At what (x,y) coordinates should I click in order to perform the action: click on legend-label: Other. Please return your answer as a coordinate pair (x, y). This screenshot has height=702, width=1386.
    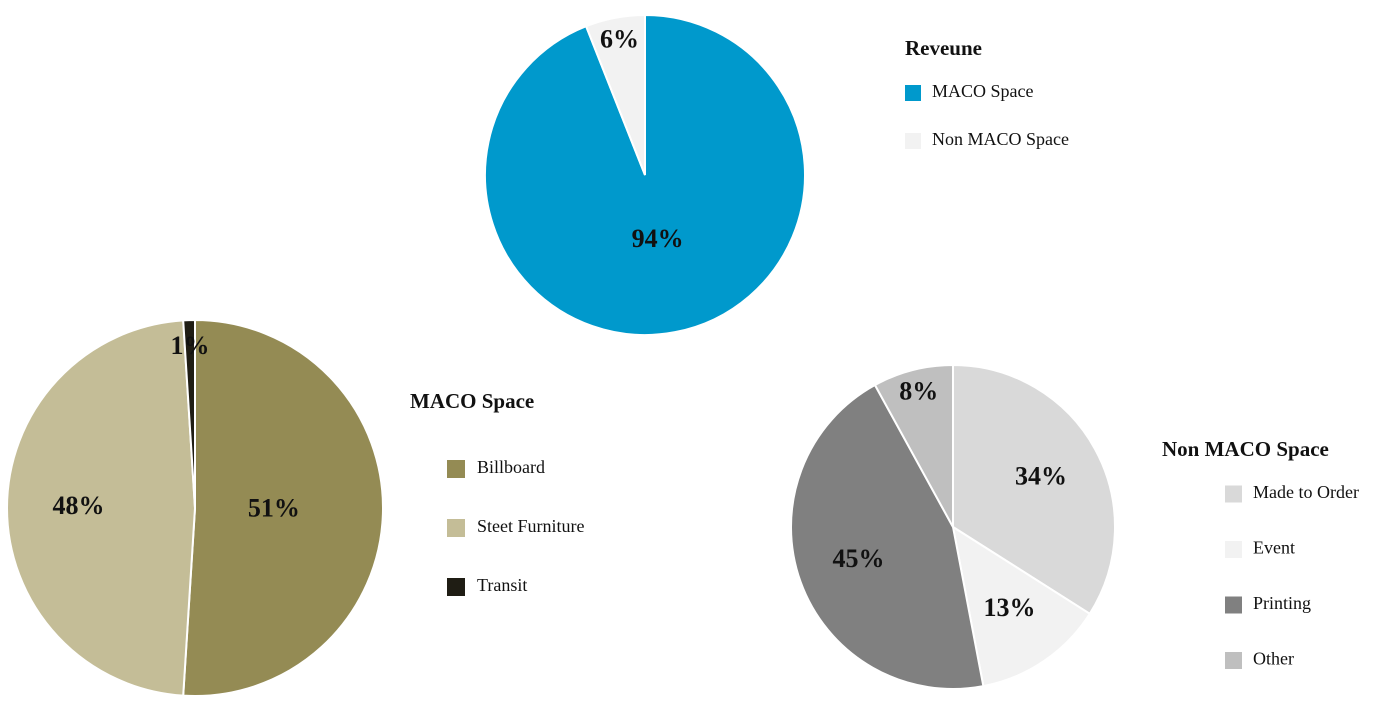
    Looking at the image, I should click on (1273, 659).